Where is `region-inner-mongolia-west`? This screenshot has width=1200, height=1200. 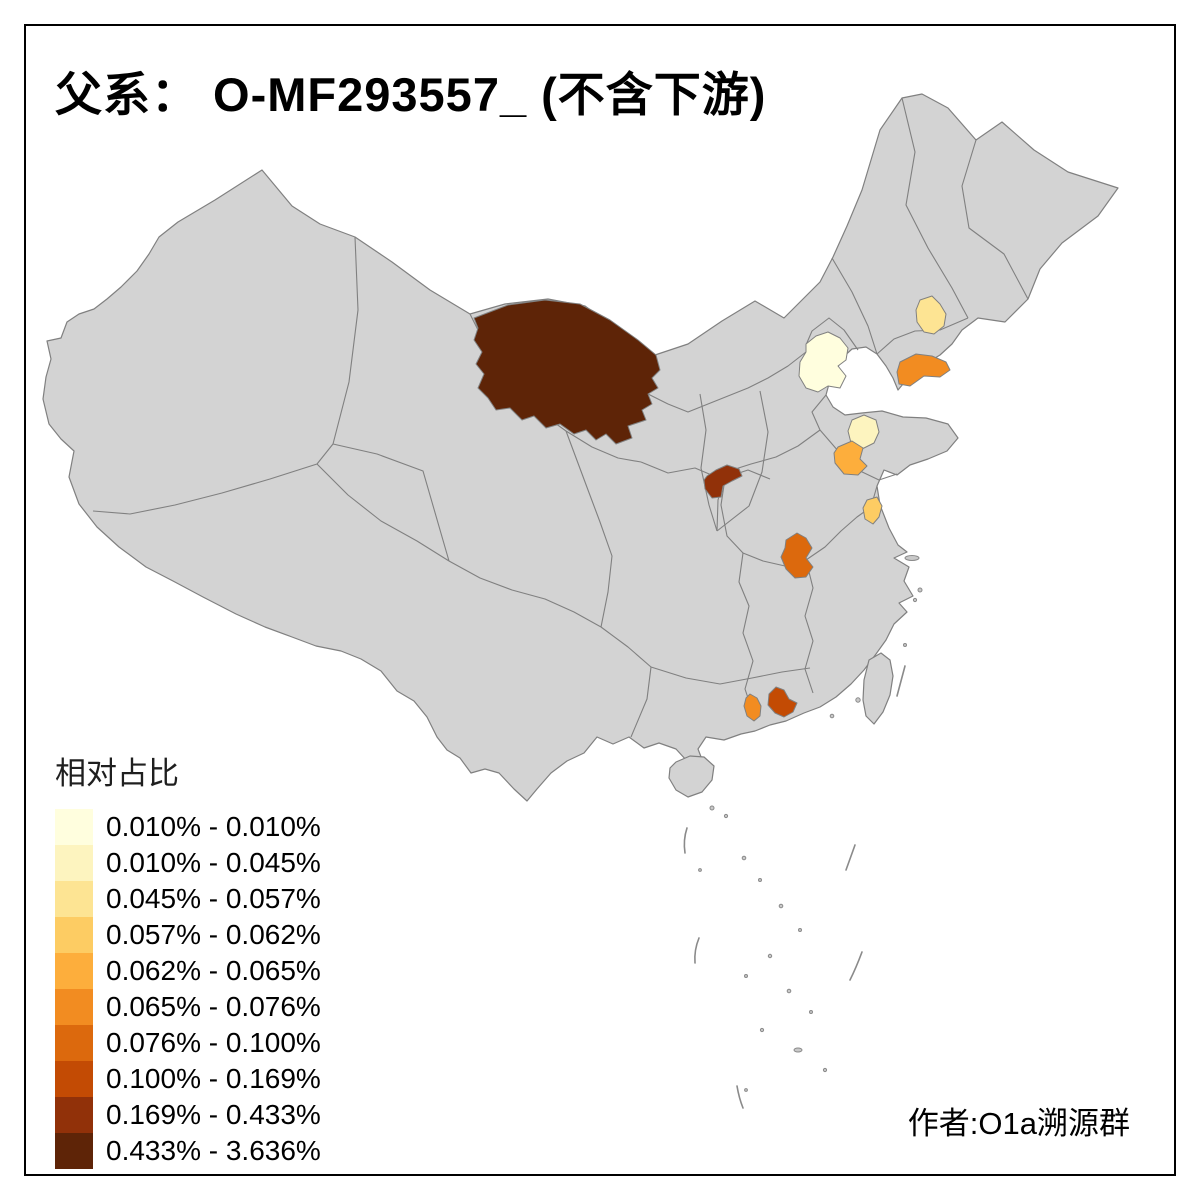
region-inner-mongolia-west is located at coordinates (567, 372).